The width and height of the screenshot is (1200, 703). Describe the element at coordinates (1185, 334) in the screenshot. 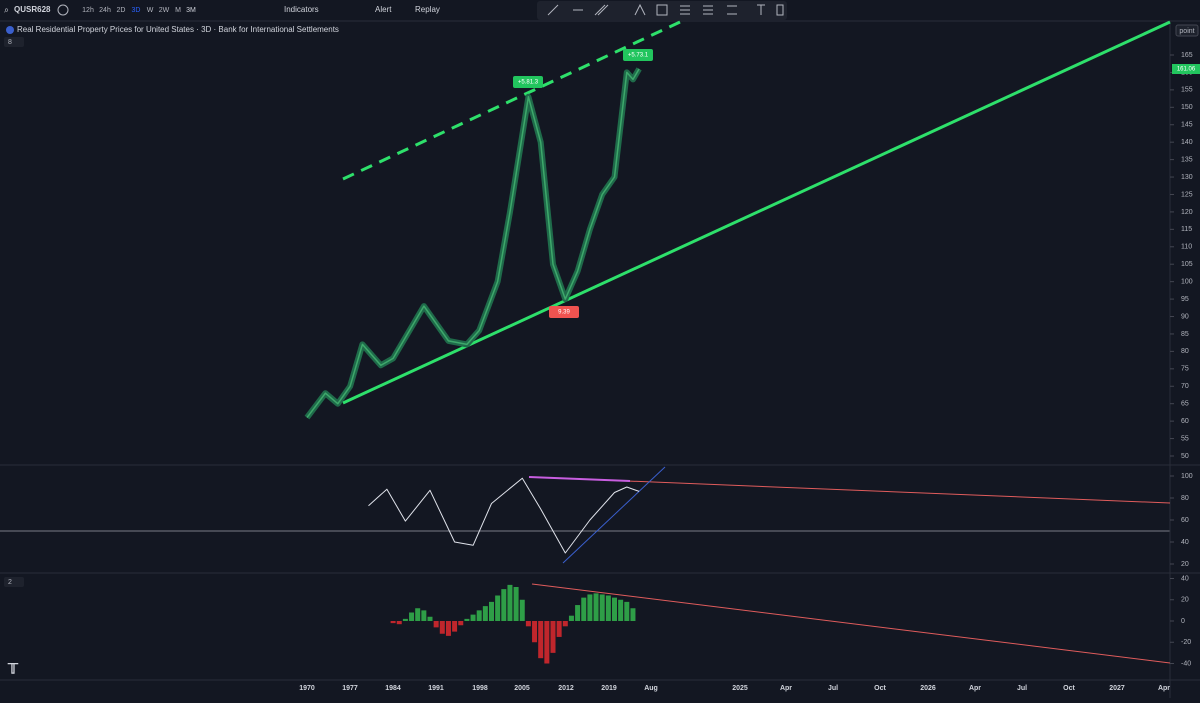

I see `price-tick-label: 85` at that location.